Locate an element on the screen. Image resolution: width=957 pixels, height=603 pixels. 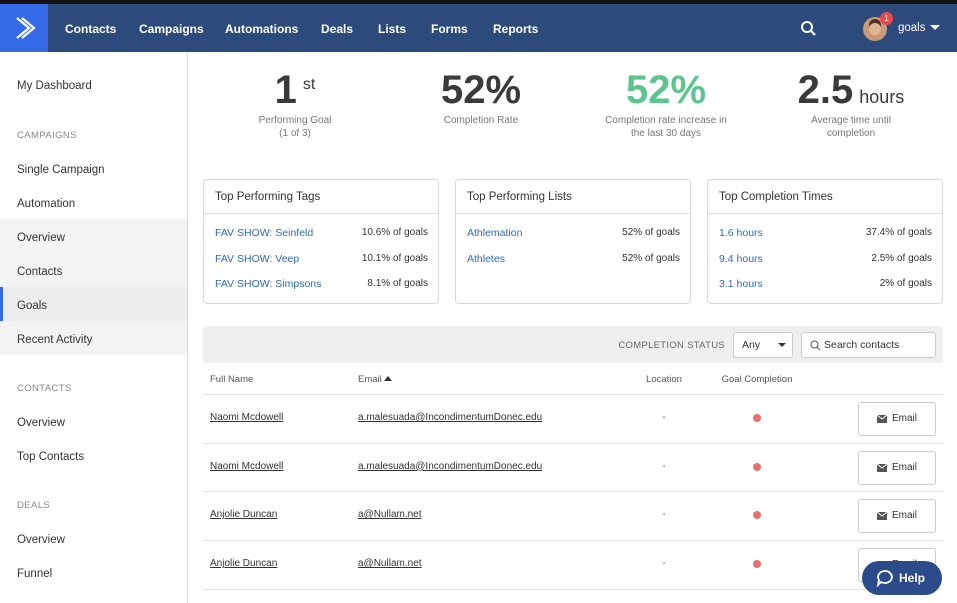
select-caret is located at coordinates (782, 345).